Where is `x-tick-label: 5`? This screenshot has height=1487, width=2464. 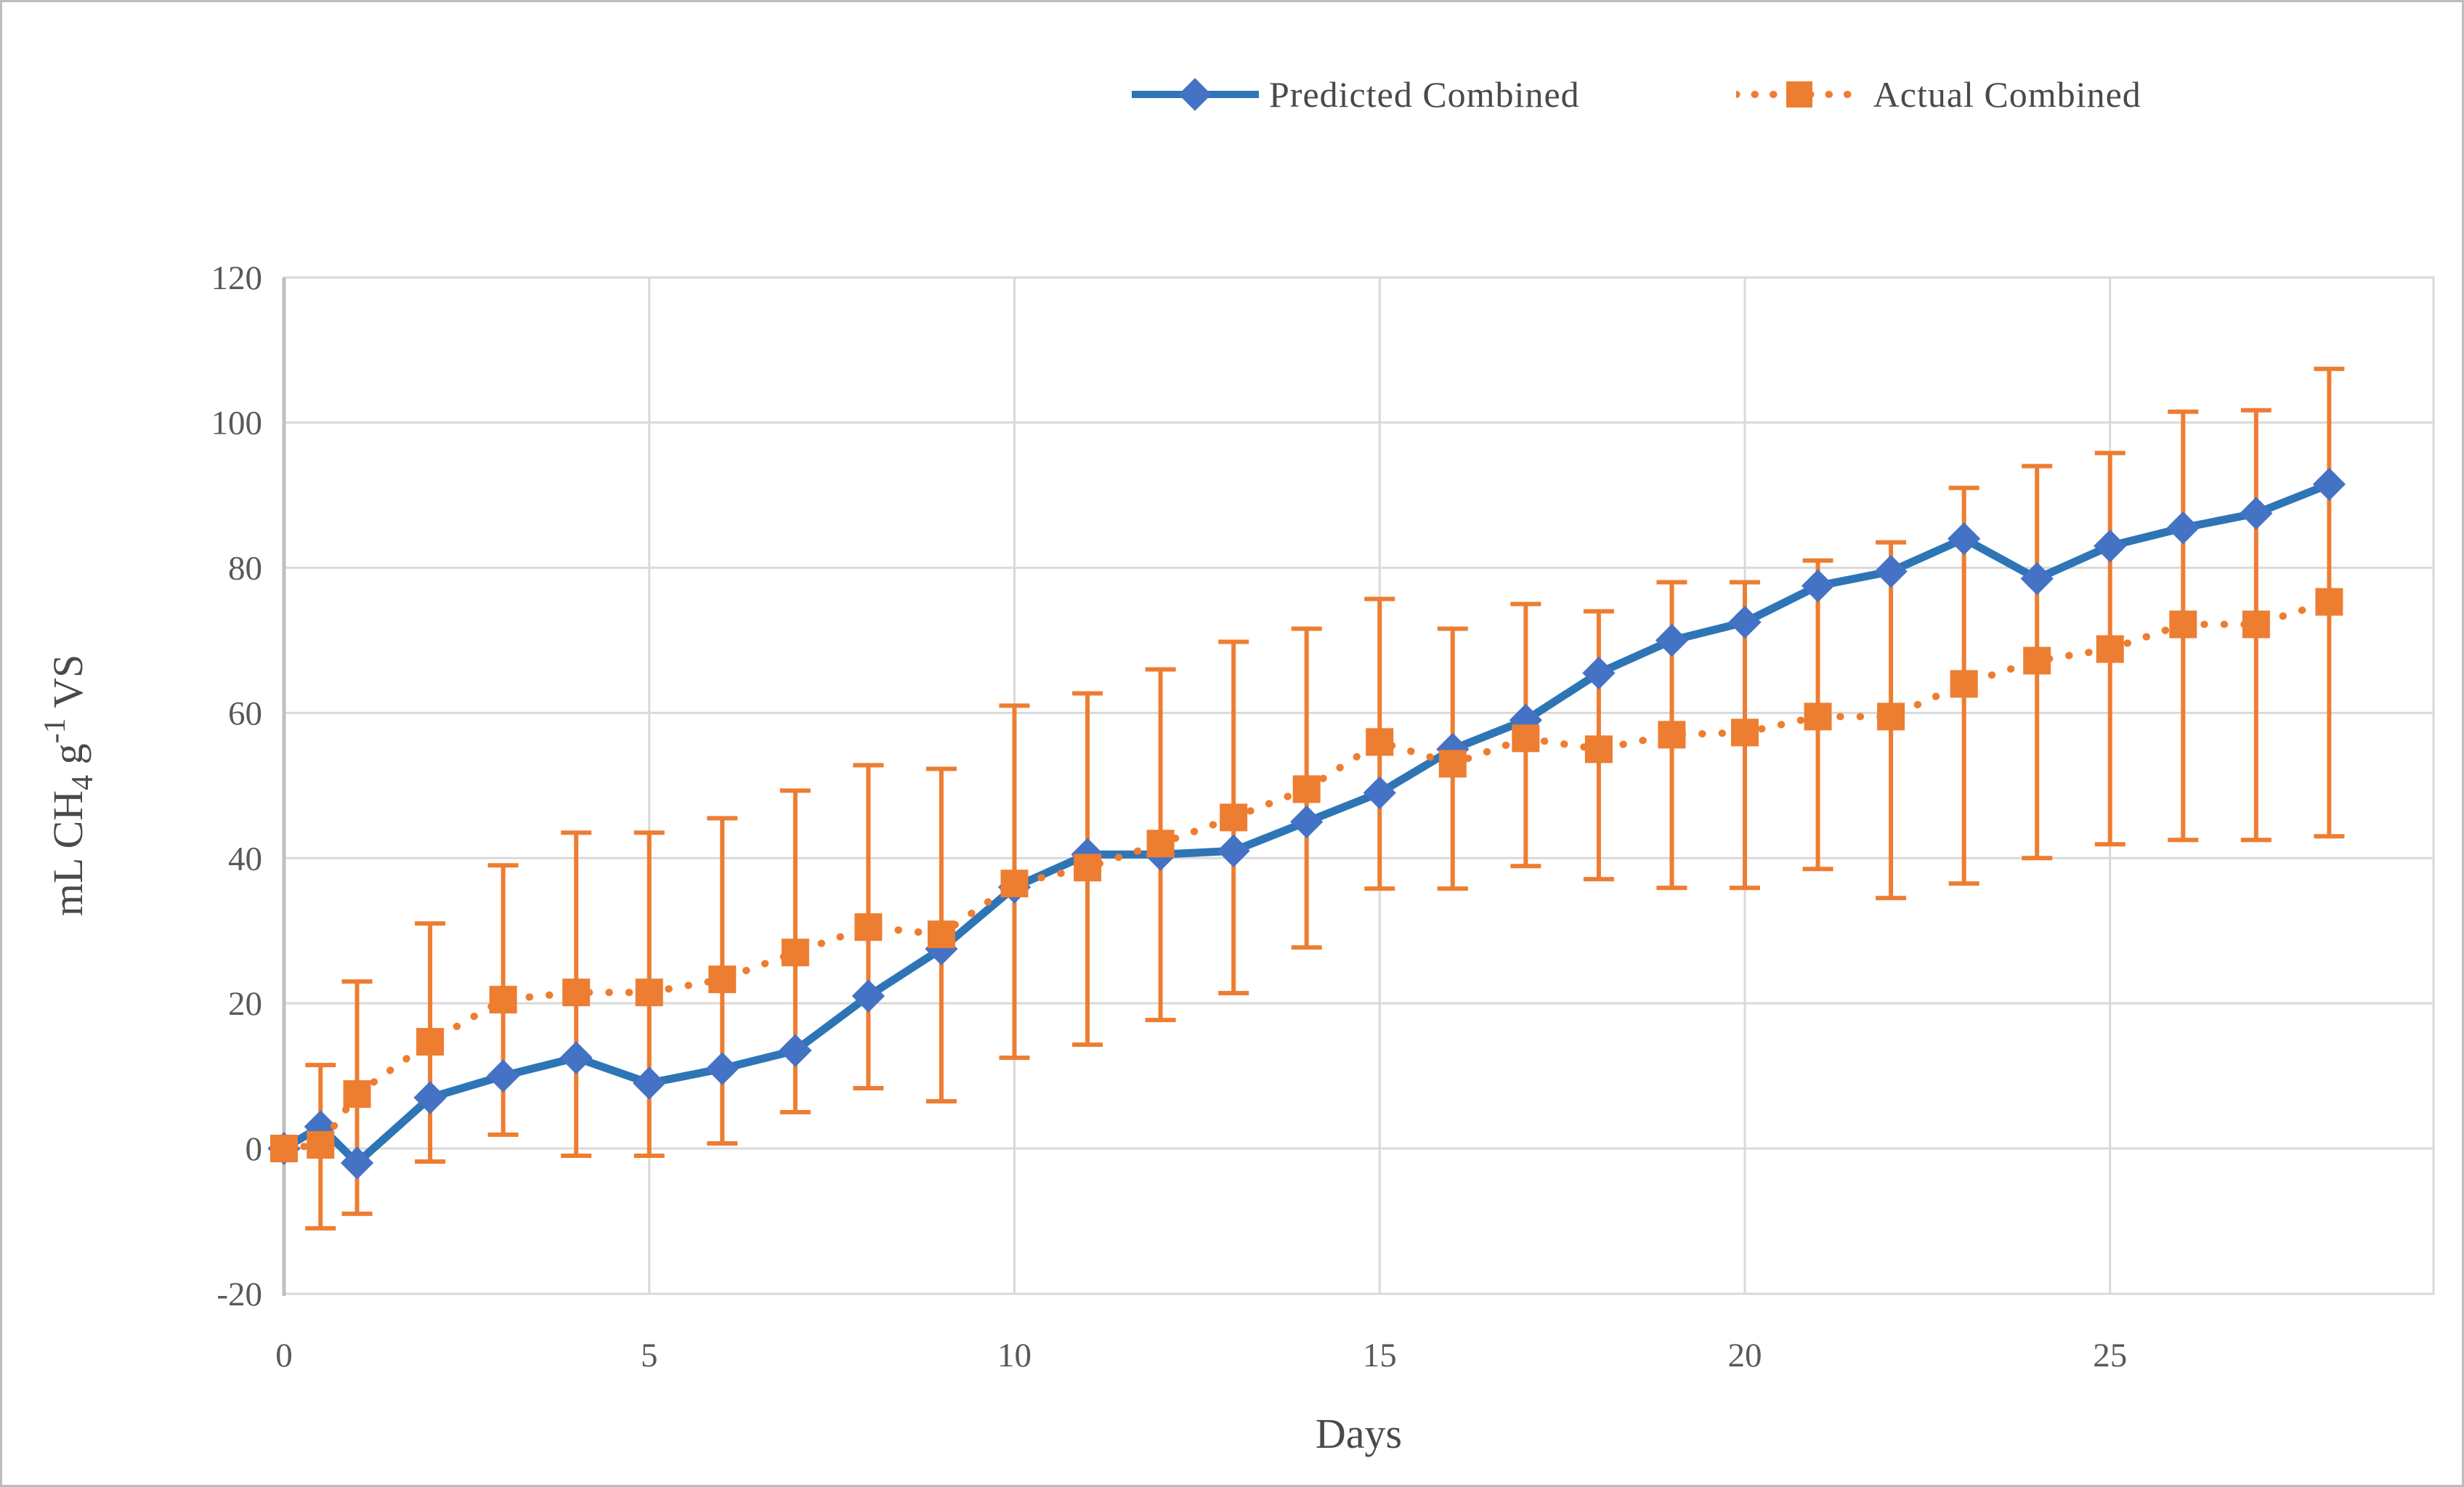
x-tick-label: 5 is located at coordinates (649, 1355).